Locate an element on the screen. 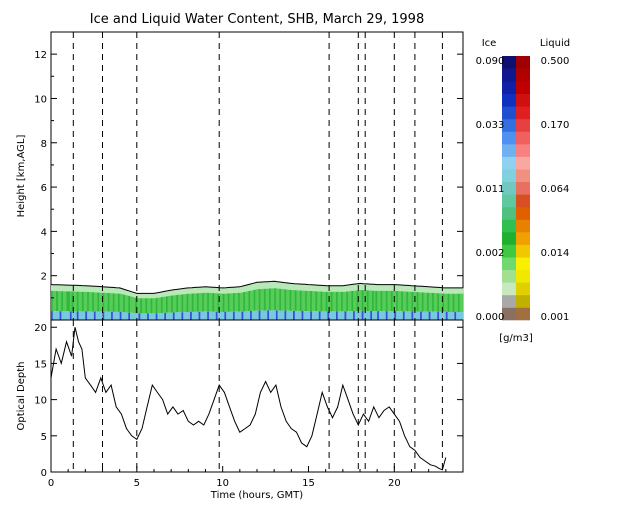 This screenshot has width=640, height=512. colorbar-liquid-swatch is located at coordinates (523, 163).